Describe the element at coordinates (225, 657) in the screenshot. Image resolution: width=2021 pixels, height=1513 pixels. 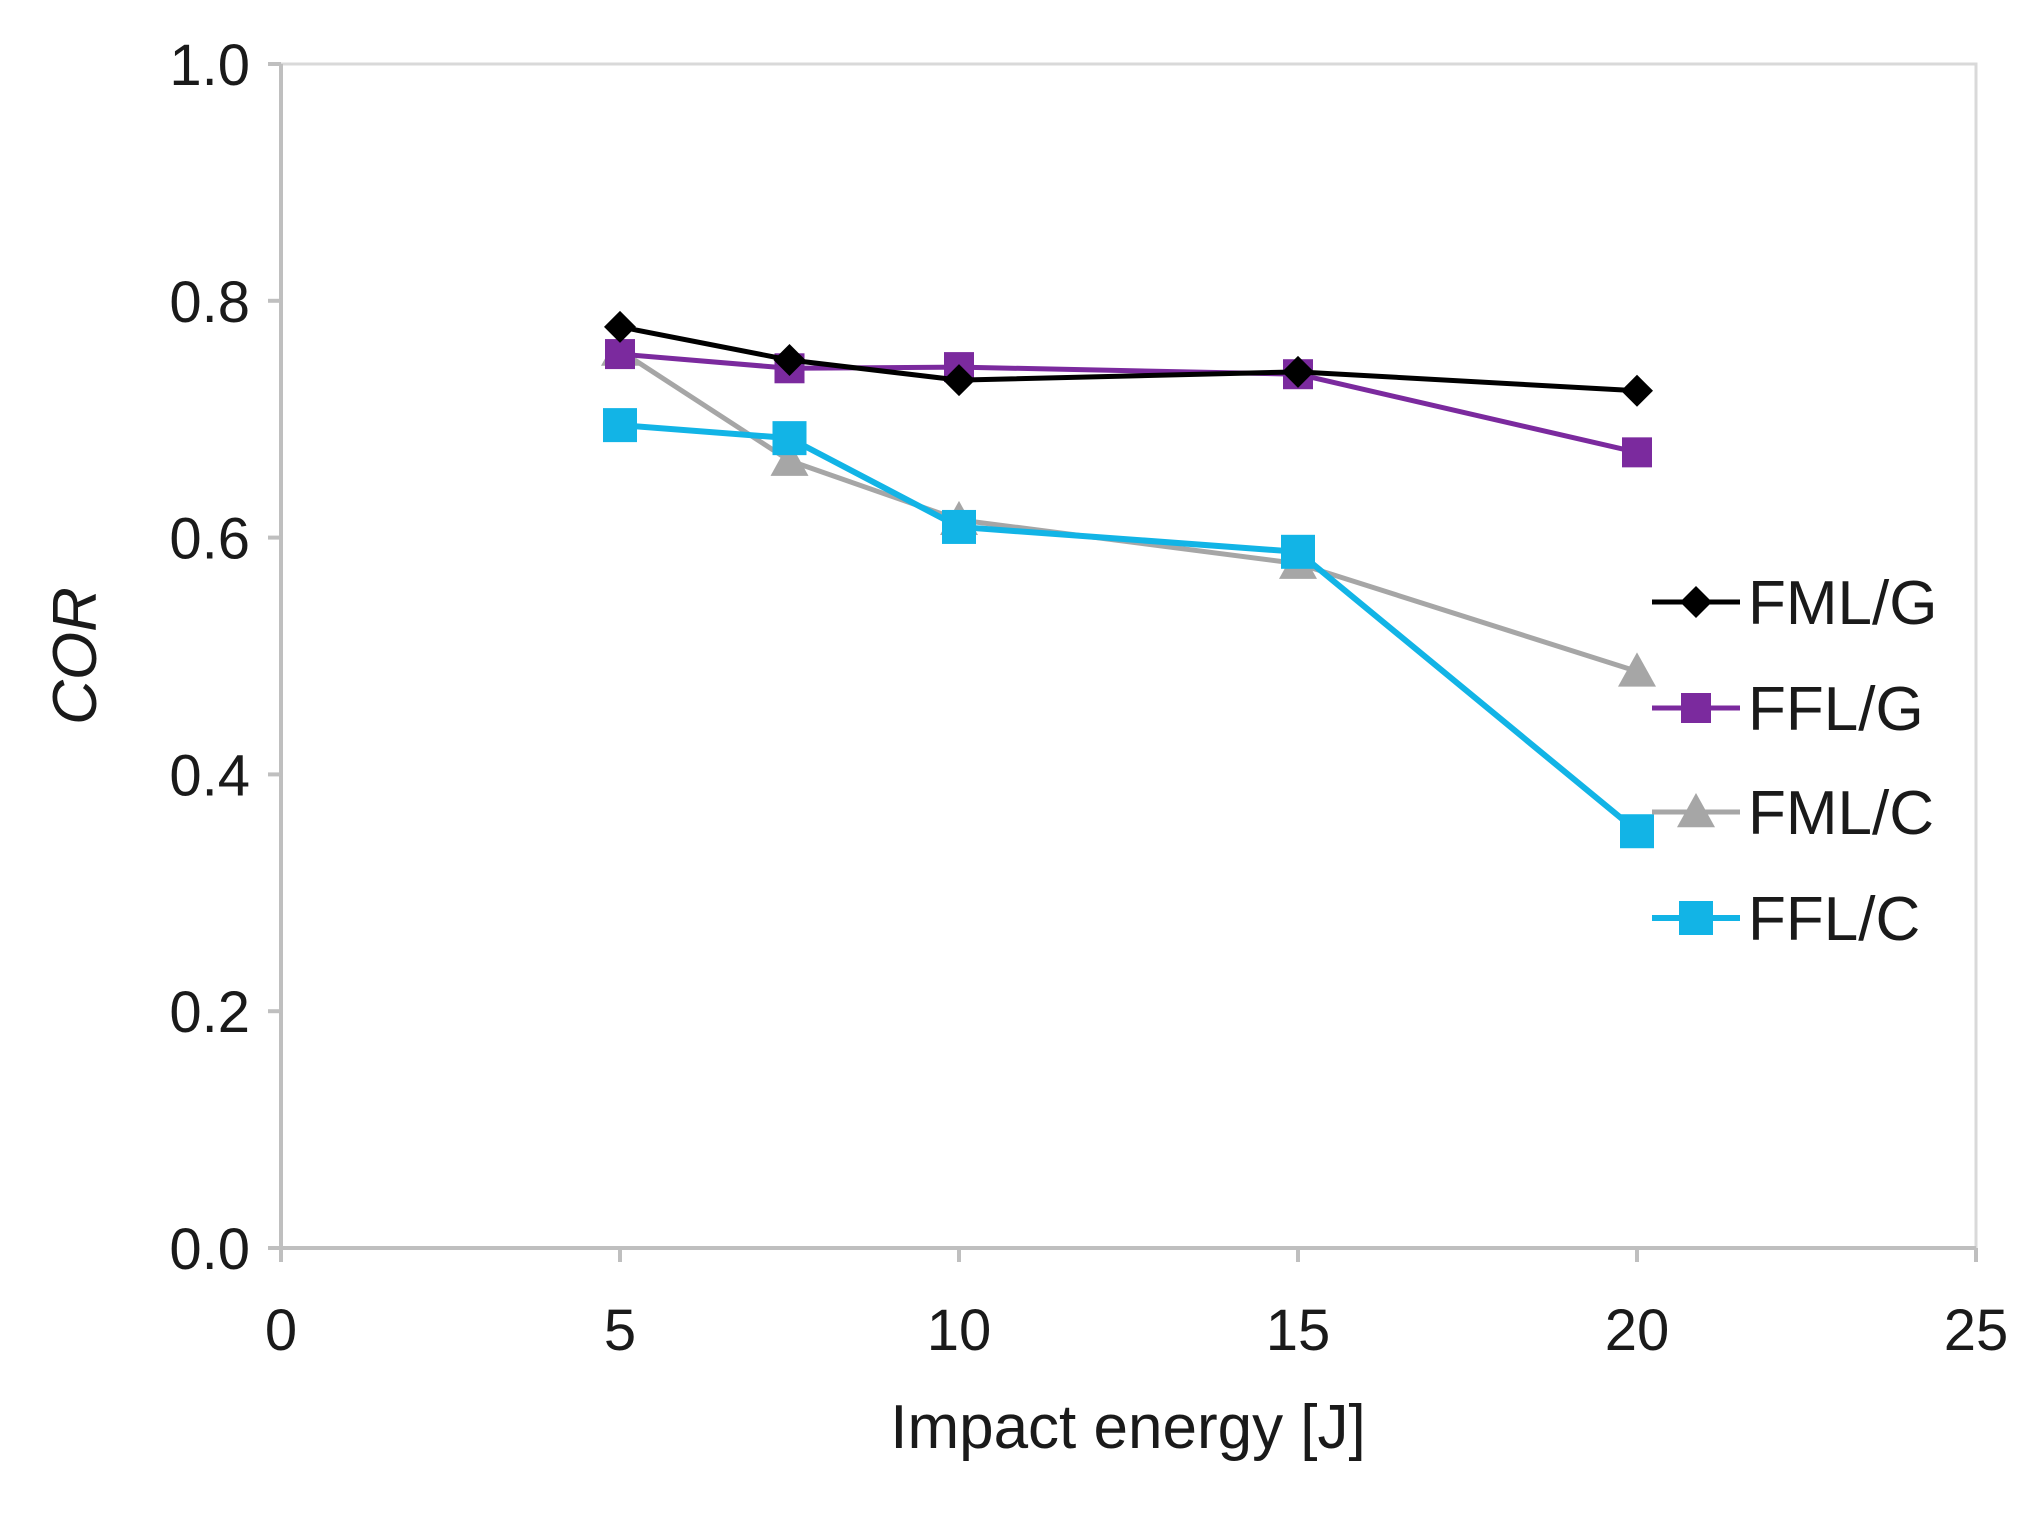
I see `y-axis-ticks: 0.0 0.2 0.4 0.6 0.8 1.0` at that location.